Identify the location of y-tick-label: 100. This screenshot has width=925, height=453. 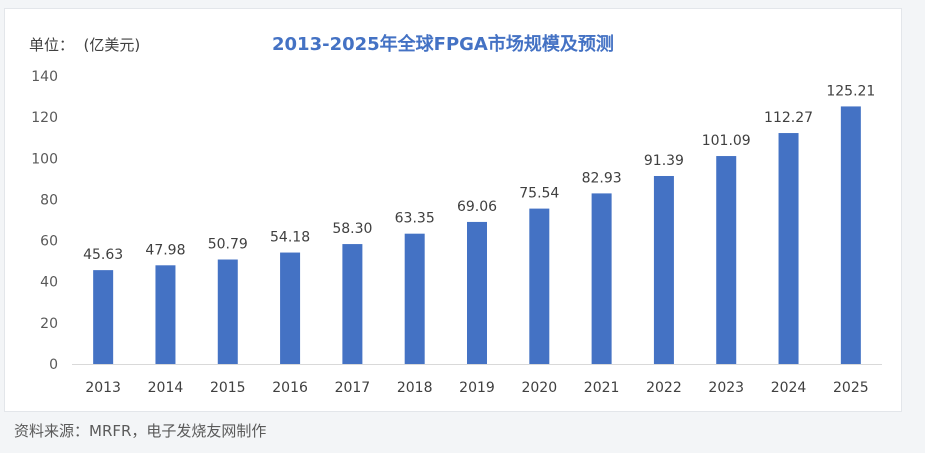
(44, 159).